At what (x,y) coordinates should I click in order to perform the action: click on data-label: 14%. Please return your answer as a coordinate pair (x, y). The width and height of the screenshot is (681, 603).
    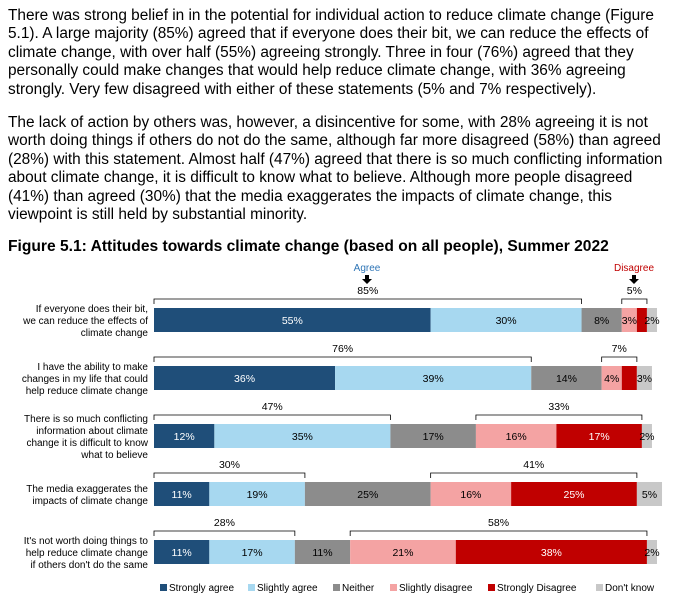
    Looking at the image, I should click on (566, 379).